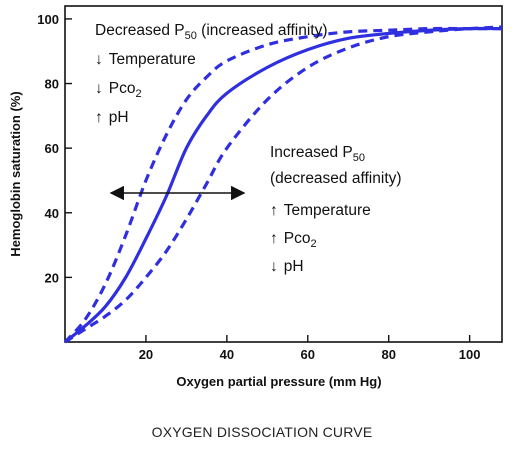 This screenshot has height=454, width=516. Describe the element at coordinates (52, 213) in the screenshot. I see `y-tick-label: 40` at that location.